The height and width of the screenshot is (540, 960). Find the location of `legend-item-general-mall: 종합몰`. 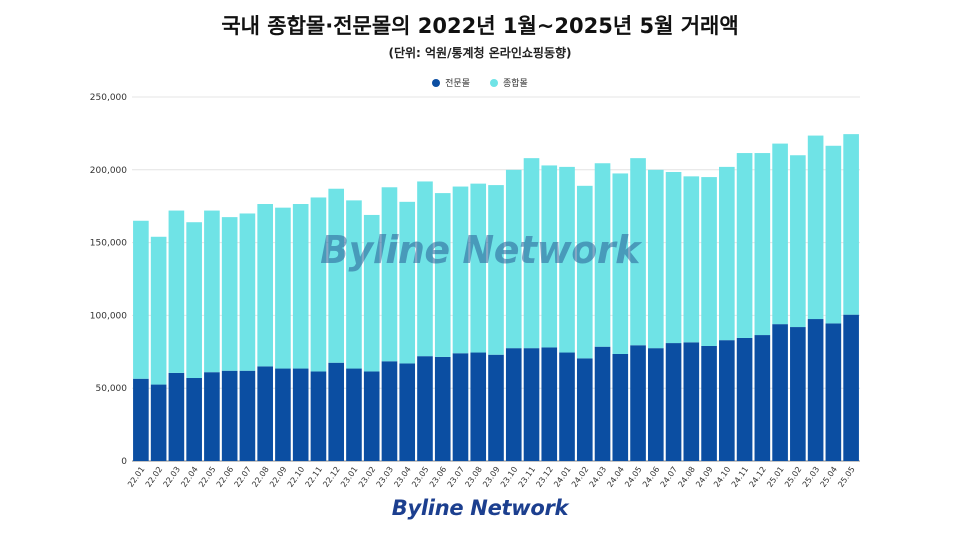

legend-item-general-mall: 종합몰 is located at coordinates (509, 82).